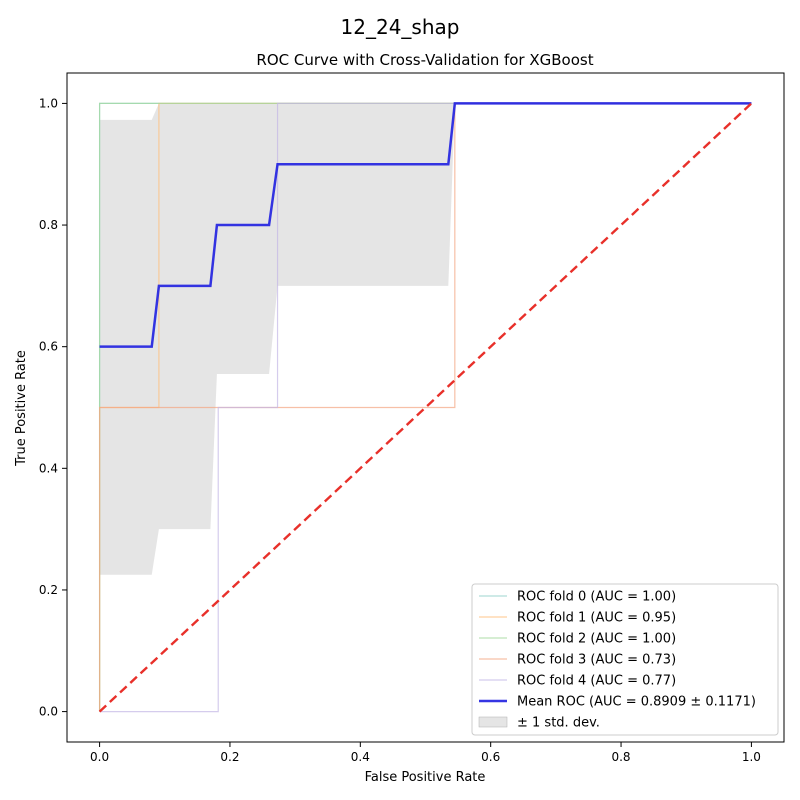 The height and width of the screenshot is (800, 800). I want to click on y-axis-label: True Positive Rate, so click(21, 408).